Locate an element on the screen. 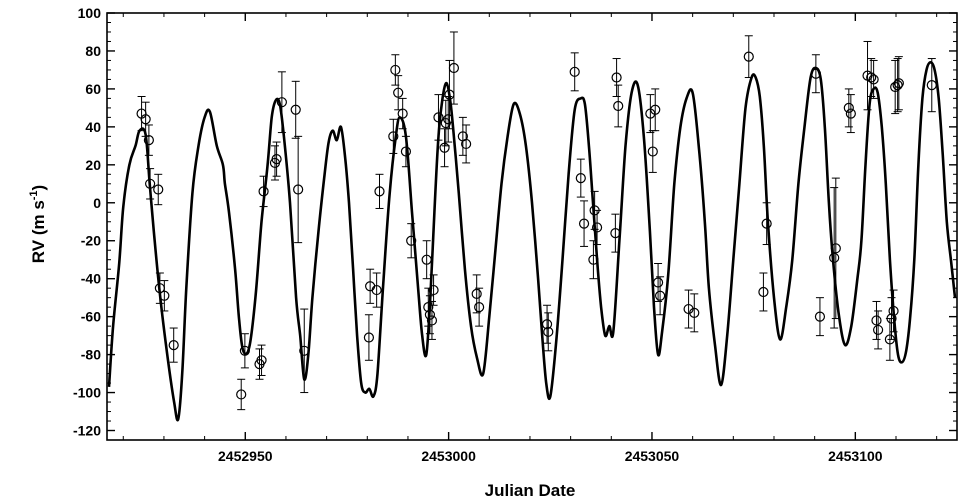  x-tick-label: 2453000 is located at coordinates (448, 456).